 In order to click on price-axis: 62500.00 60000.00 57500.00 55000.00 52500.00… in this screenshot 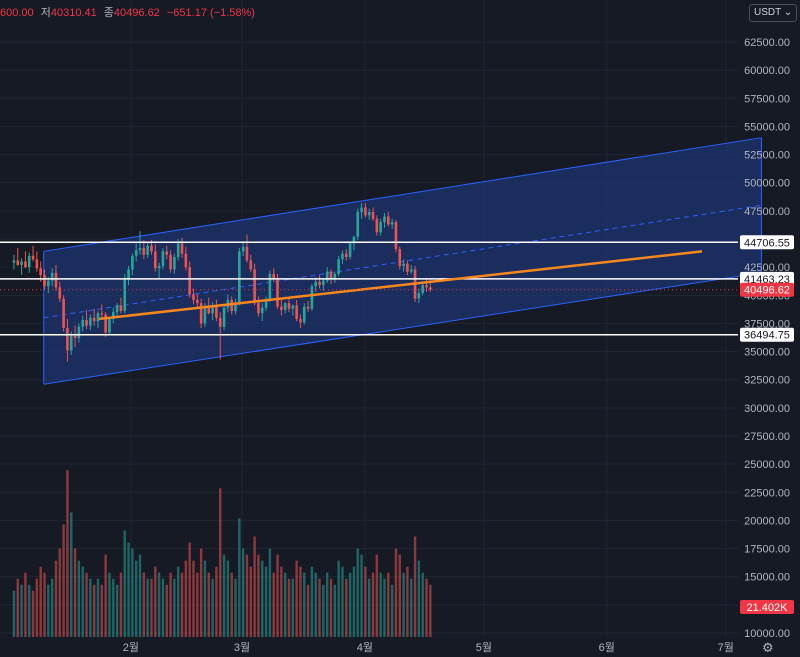, I will do `click(767, 338)`.